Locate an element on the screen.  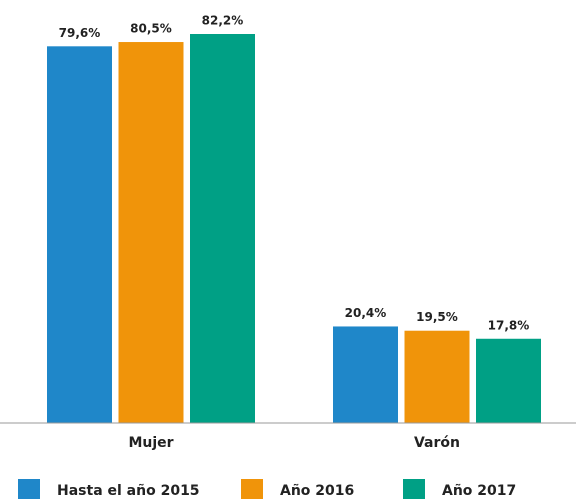
value-label: 17,8% is located at coordinates (509, 325).